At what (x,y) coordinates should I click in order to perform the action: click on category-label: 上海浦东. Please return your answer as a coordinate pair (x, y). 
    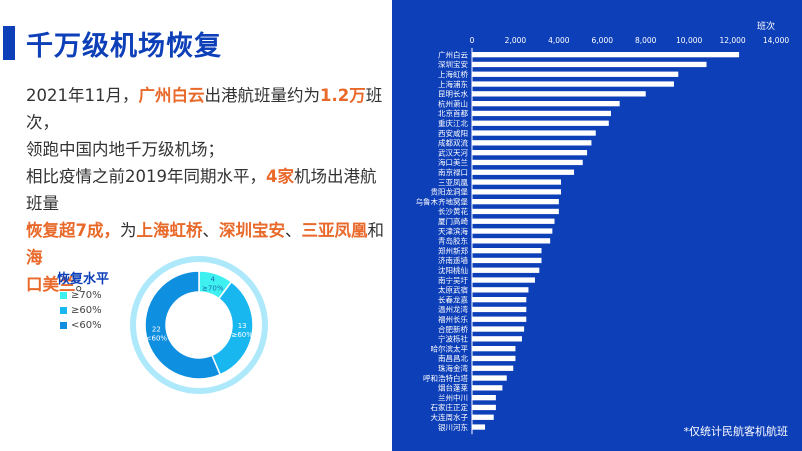
    Looking at the image, I should click on (453, 84).